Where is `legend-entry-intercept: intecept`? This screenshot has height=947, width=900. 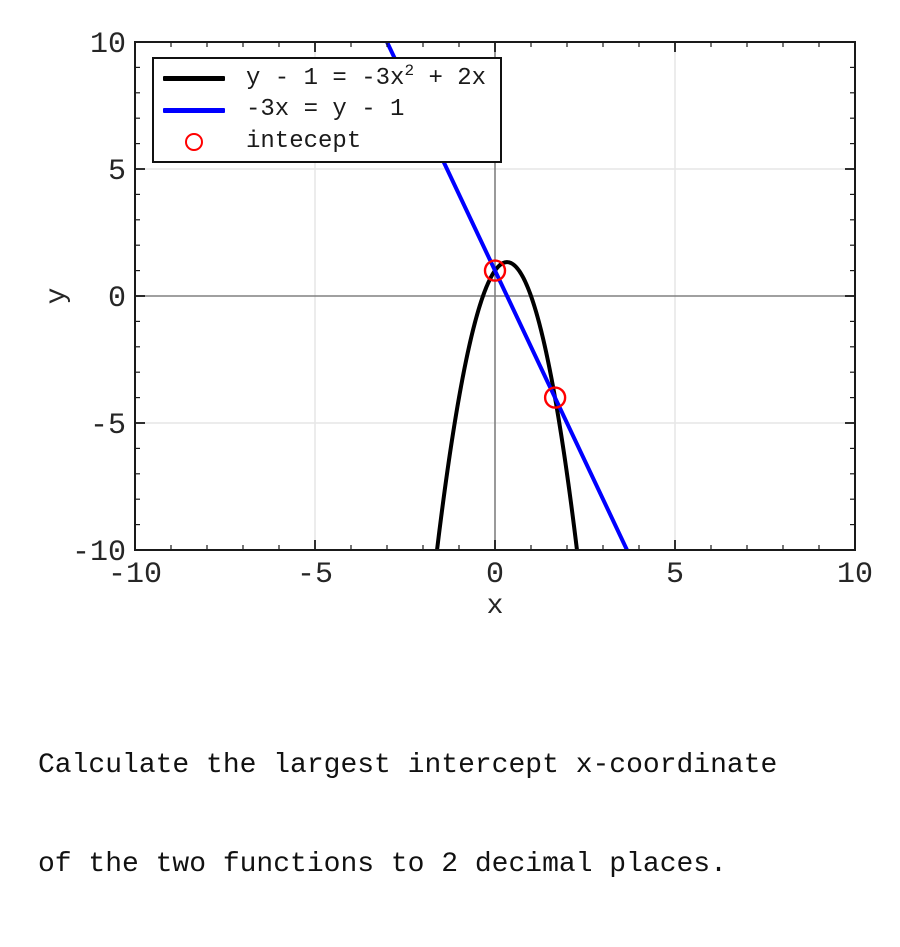
legend-entry-intercept: intecept is located at coordinates (331, 142).